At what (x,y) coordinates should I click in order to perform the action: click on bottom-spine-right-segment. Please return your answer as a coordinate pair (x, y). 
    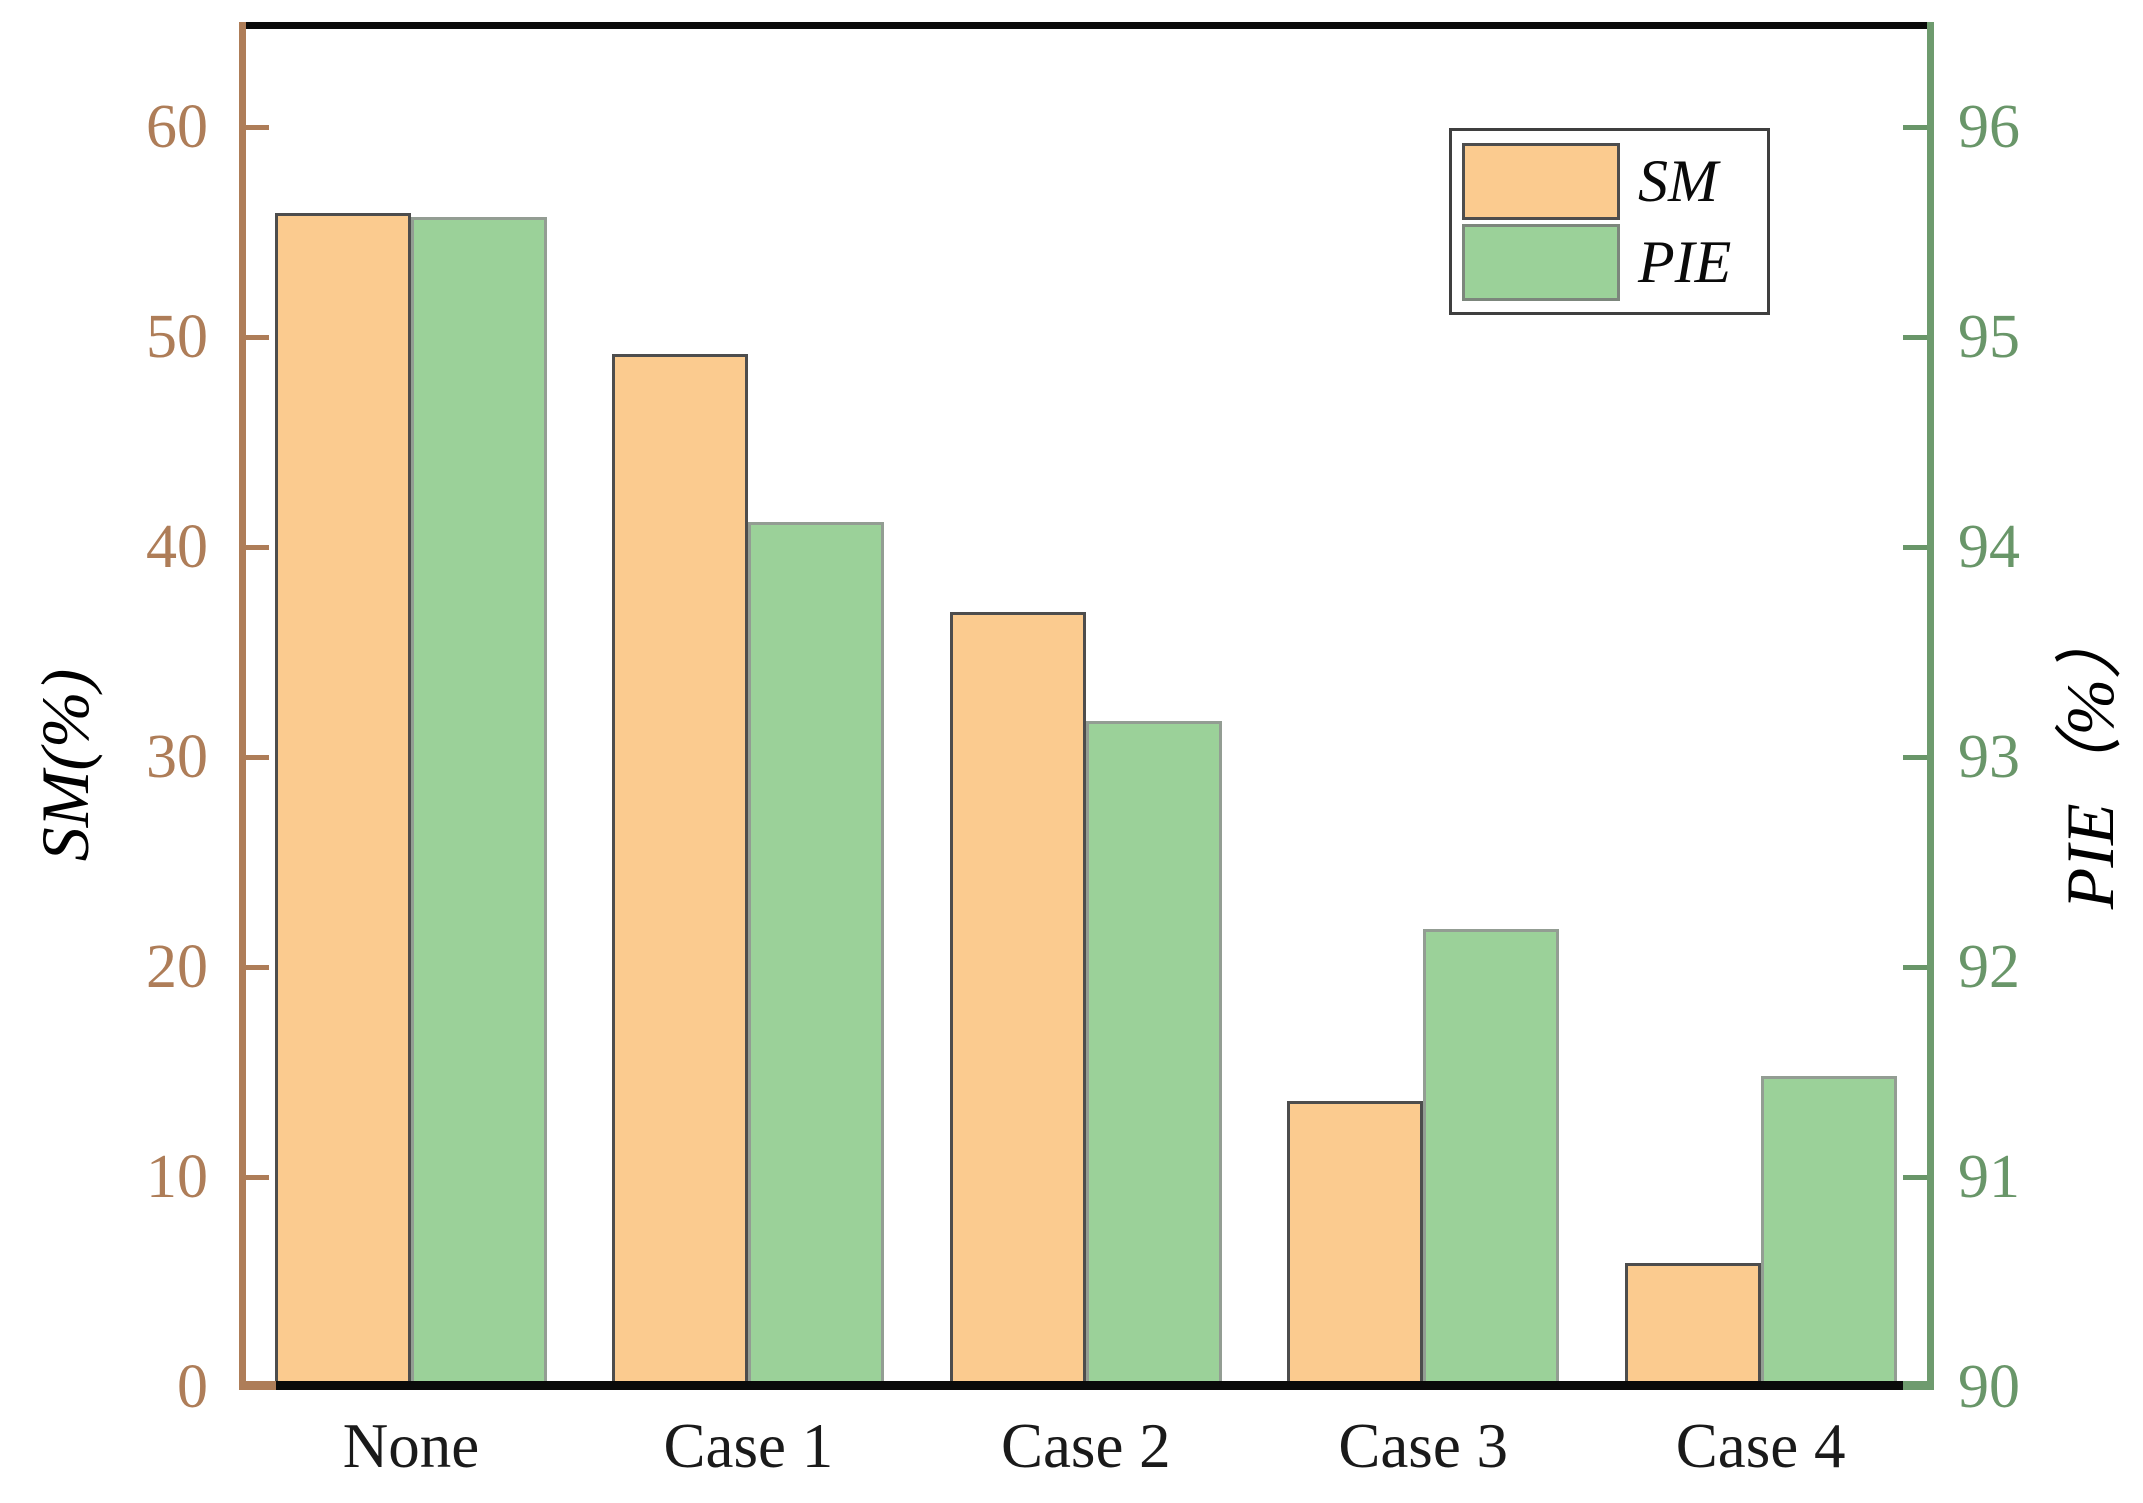
    Looking at the image, I should click on (1918, 1385).